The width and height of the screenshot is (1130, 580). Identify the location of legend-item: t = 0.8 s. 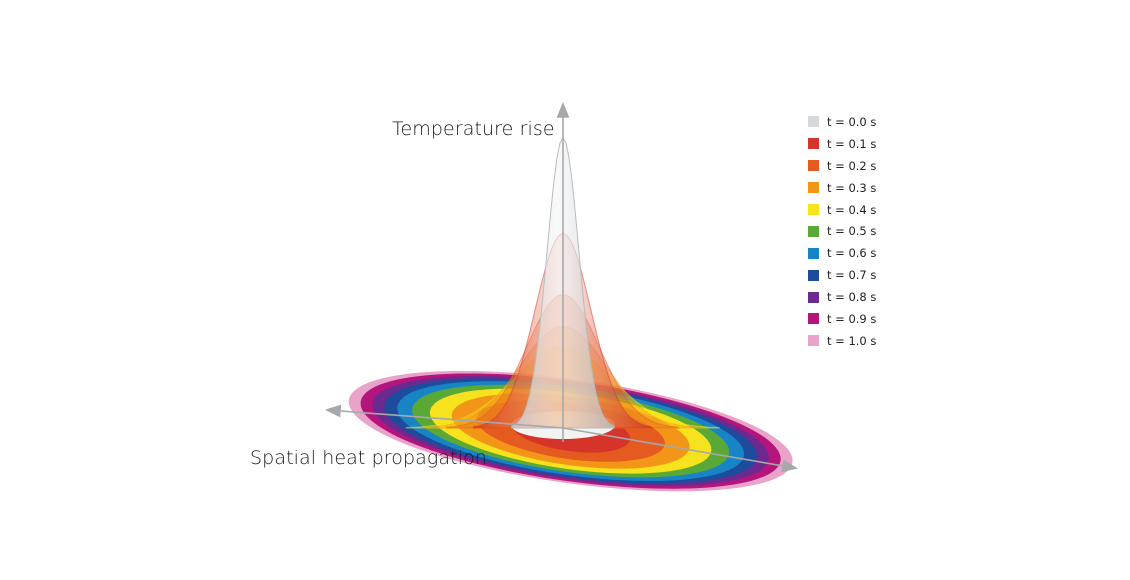
(842, 297).